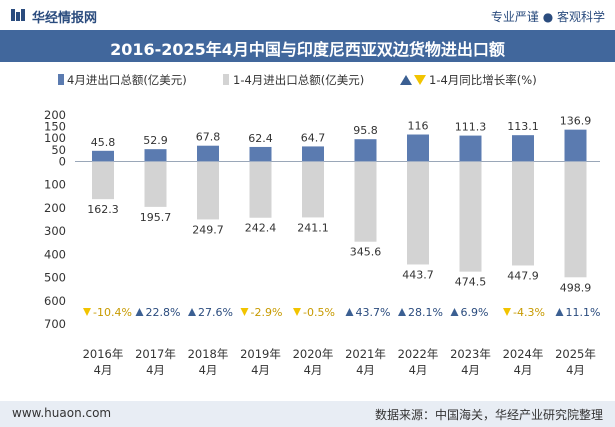  I want to click on legend-label-growth: 1-4月同比增长率(%), so click(483, 80).